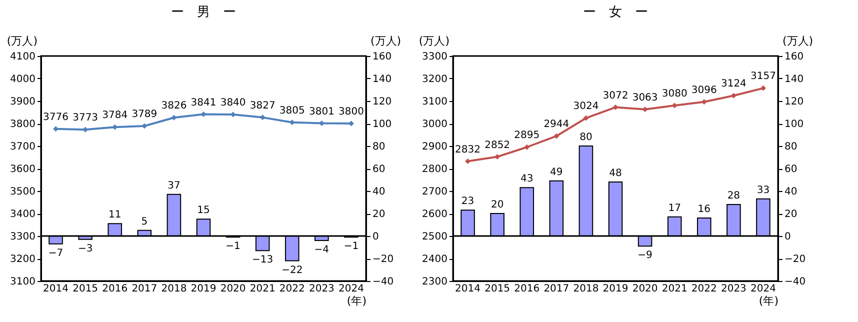  What do you see at coordinates (675, 289) in the screenshot?
I see `x-tick-label: 2021` at bounding box center [675, 289].